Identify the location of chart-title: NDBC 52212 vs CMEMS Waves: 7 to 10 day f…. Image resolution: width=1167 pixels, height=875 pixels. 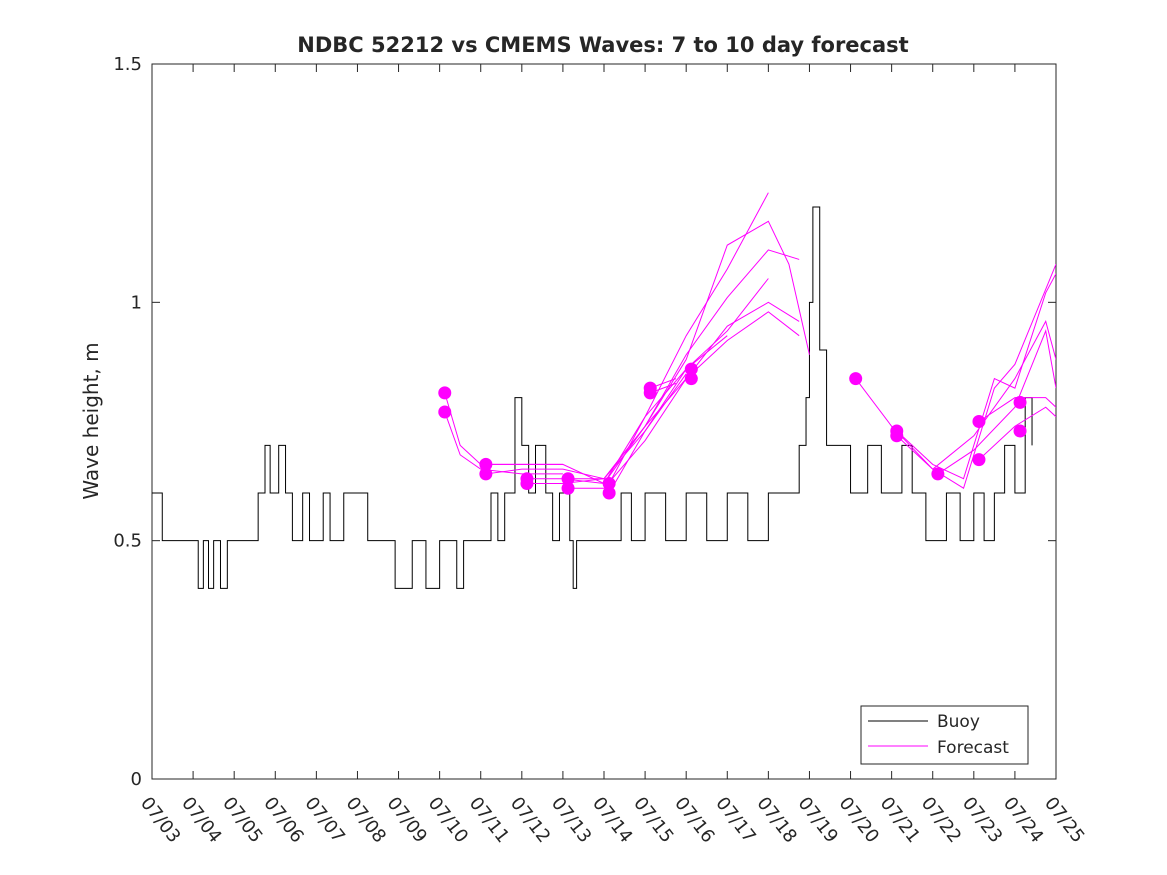
(602, 45).